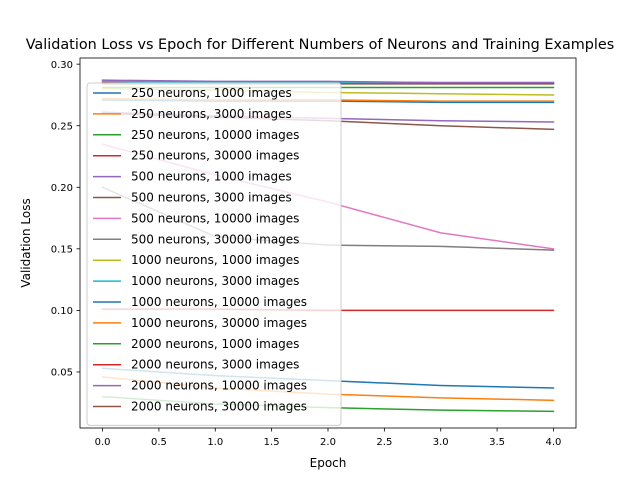 This screenshot has width=640, height=480. What do you see at coordinates (215, 218) in the screenshot?
I see `legend-entry: 500 neurons, 10000 images` at bounding box center [215, 218].